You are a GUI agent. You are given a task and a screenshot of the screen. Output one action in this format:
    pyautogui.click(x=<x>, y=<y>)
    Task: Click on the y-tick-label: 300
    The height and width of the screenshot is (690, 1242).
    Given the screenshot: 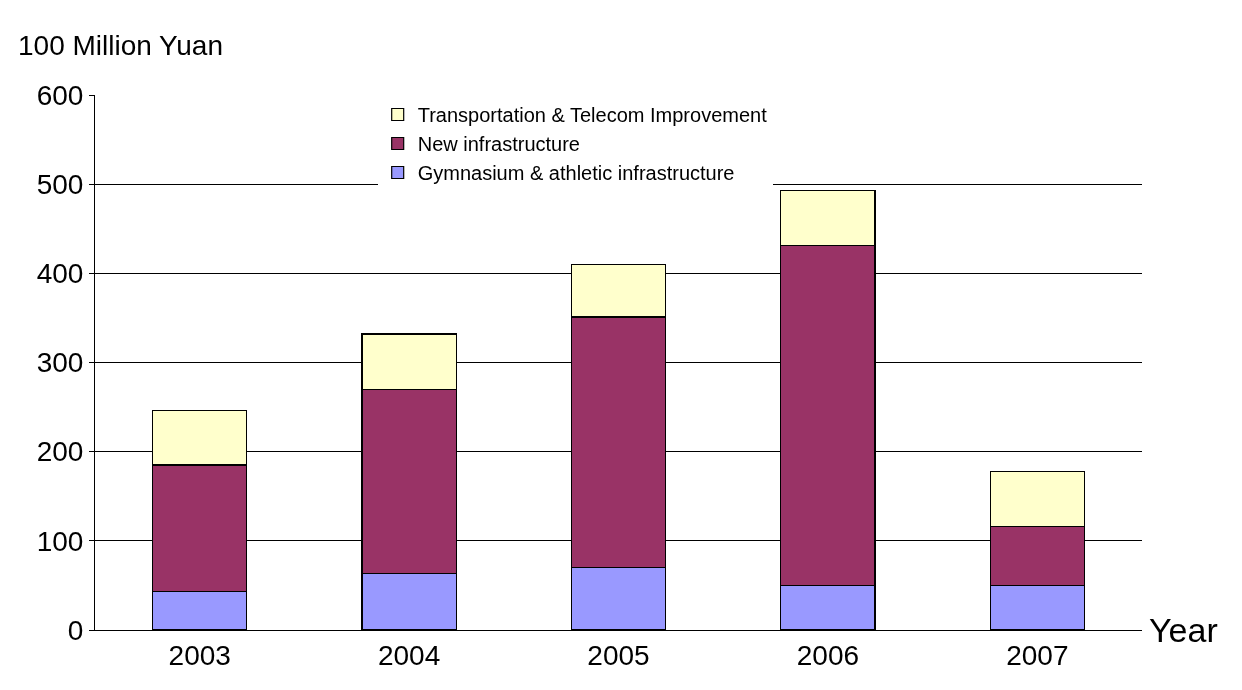 What is the action you would take?
    pyautogui.click(x=60, y=363)
    